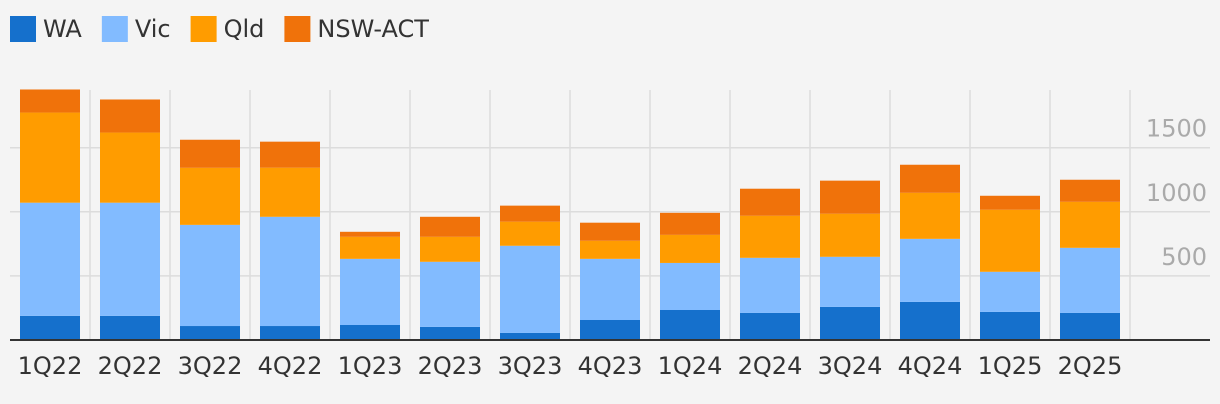 The width and height of the screenshot is (1220, 404). I want to click on x-tick-label: 1Q23, so click(370, 366).